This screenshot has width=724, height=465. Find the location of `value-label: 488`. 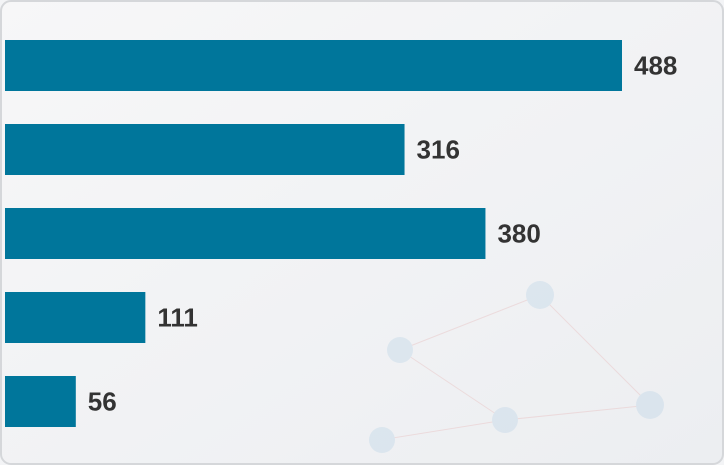

value-label: 488 is located at coordinates (655, 65).